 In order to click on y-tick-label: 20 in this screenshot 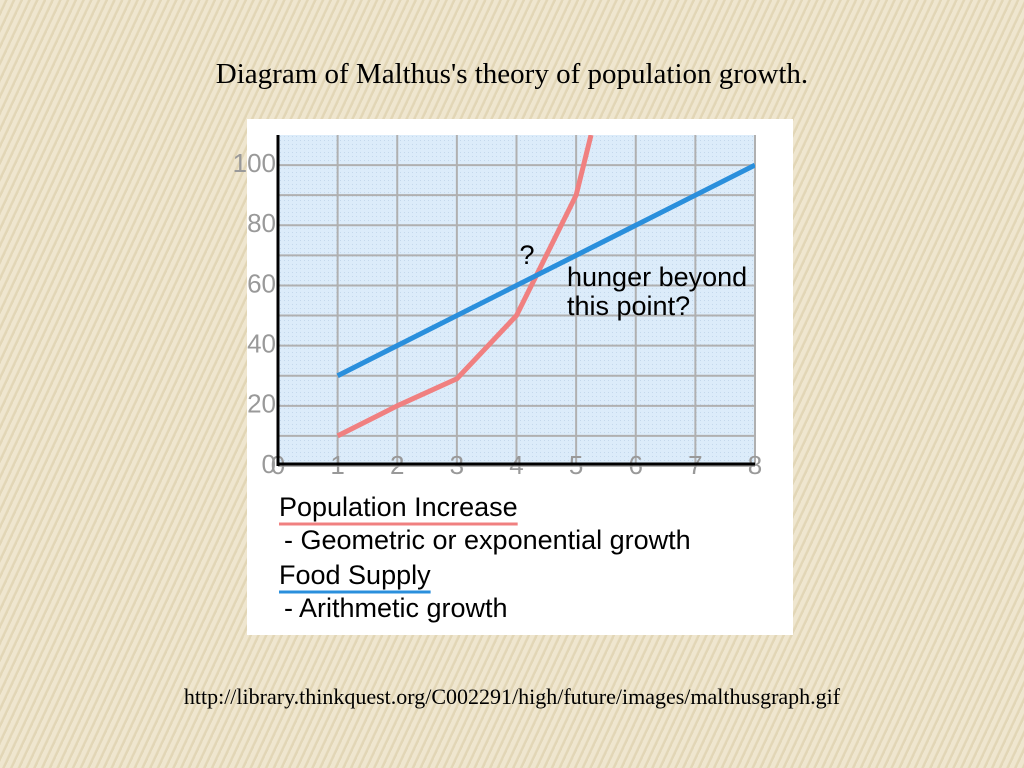, I will do `click(261, 404)`.